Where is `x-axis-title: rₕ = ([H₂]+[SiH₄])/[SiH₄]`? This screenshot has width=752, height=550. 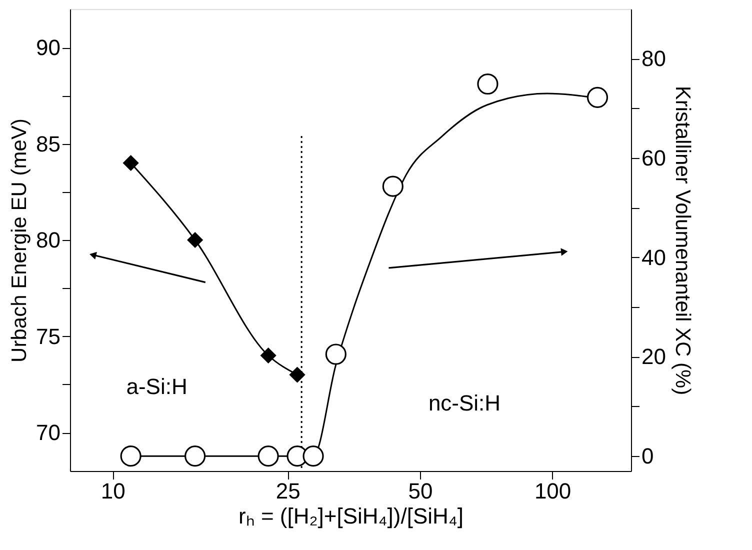 x-axis-title: rₕ = ([H₂]+[SiH₄])/[SiH₄] is located at coordinates (351, 516).